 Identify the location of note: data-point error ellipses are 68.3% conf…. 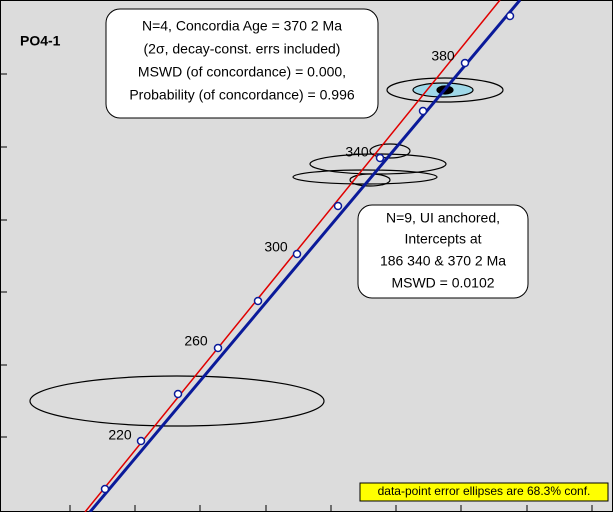
(484, 491).